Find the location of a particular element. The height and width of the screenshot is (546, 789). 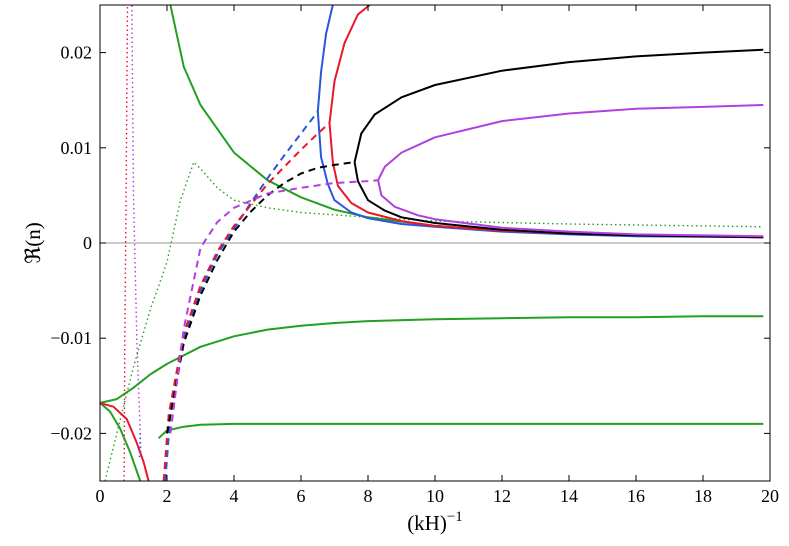

x-tick-label: 2 is located at coordinates (167, 496).